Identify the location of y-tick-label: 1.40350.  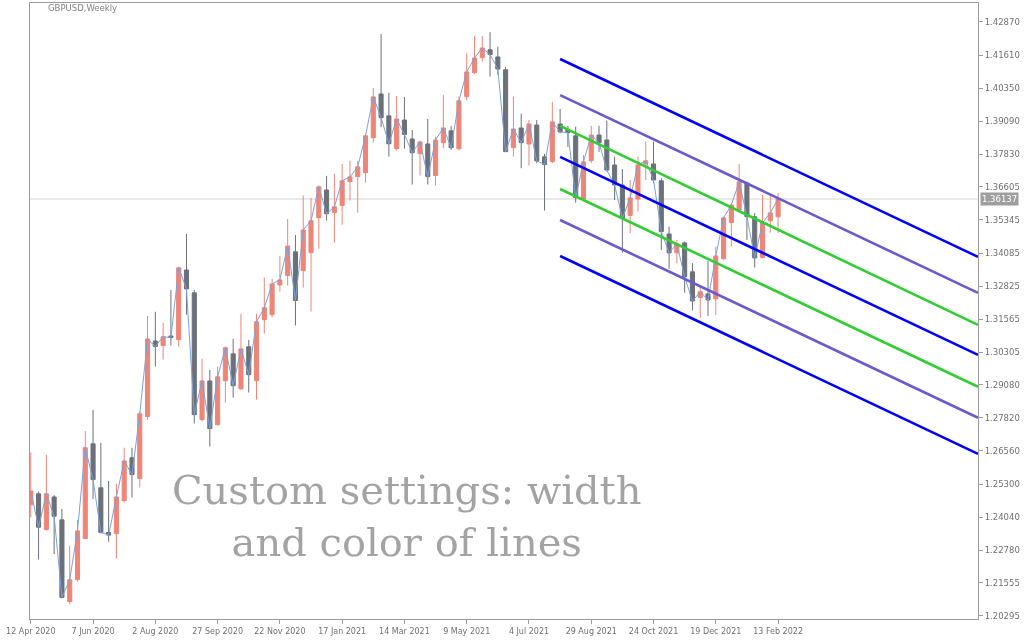
(1002, 88).